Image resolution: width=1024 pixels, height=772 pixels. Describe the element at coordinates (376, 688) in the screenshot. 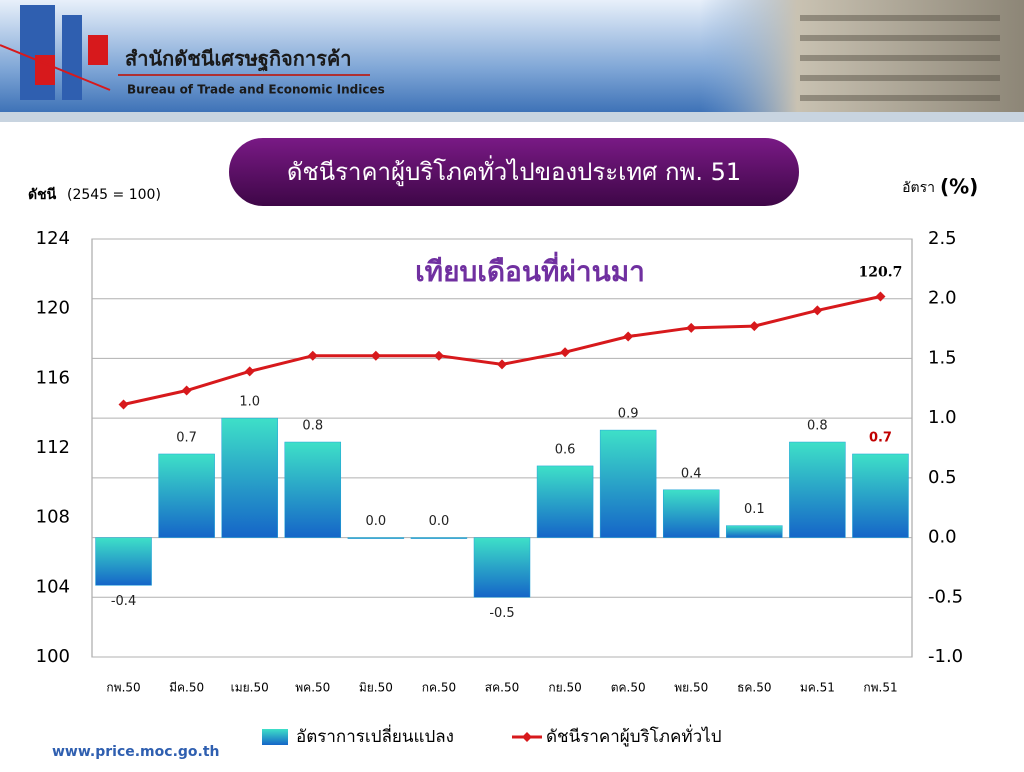

I see `x-tick-label: มิย.50` at that location.